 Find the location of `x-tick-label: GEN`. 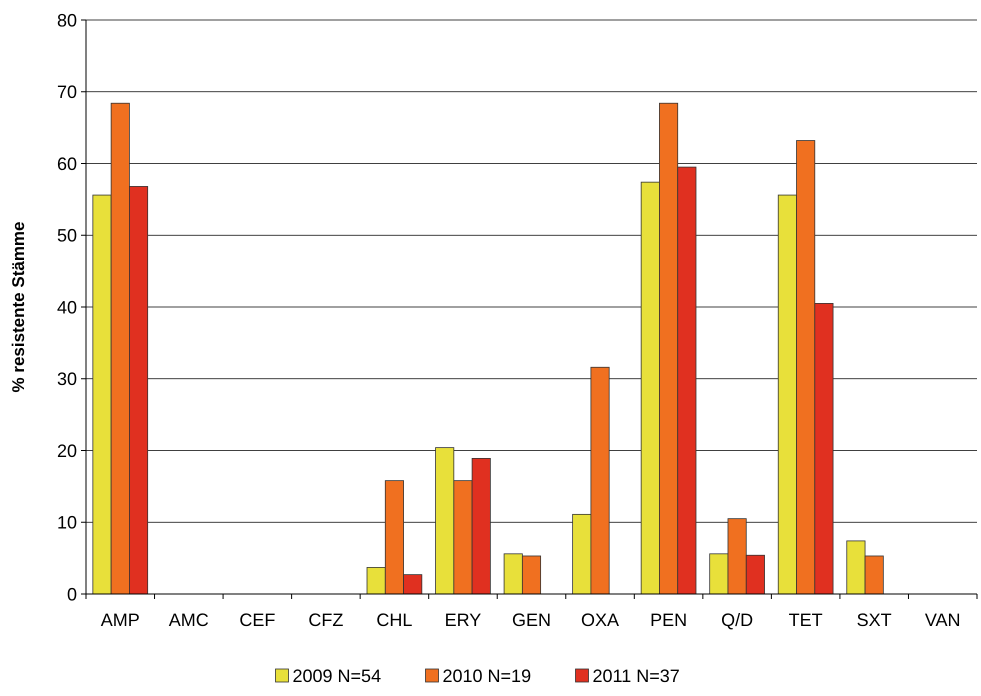

x-tick-label: GEN is located at coordinates (532, 620).